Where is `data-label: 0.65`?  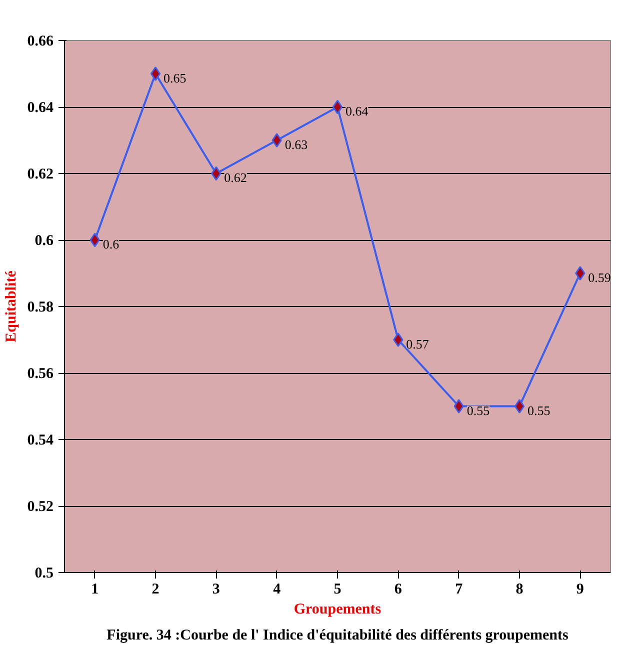 data-label: 0.65 is located at coordinates (175, 78).